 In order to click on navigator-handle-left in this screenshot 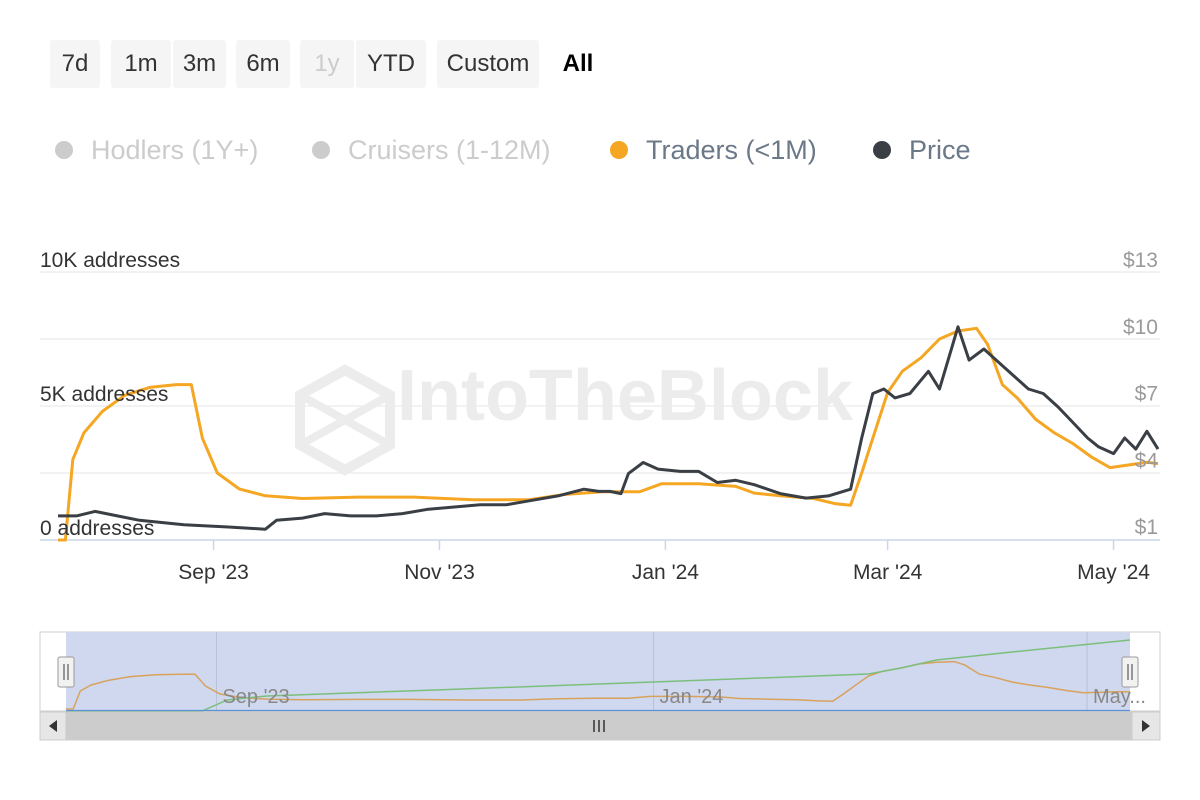, I will do `click(66, 672)`.